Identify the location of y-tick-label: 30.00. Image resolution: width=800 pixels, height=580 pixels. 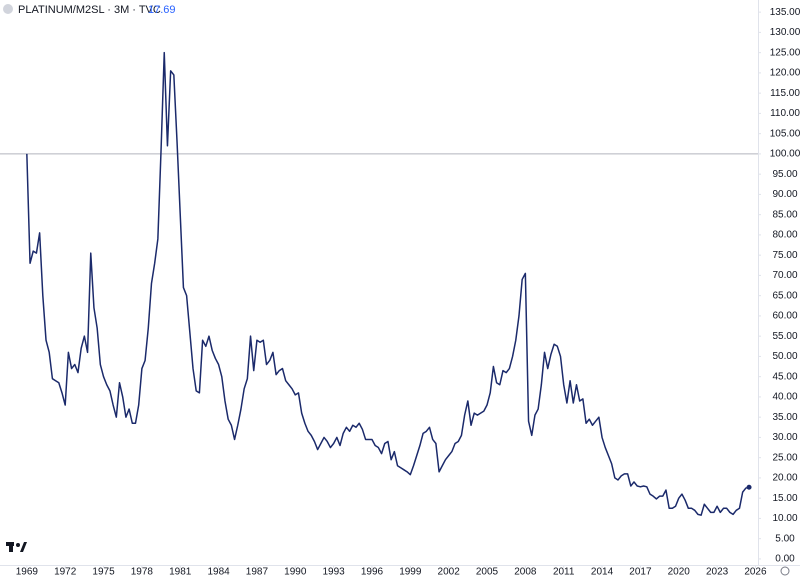
(784, 437).